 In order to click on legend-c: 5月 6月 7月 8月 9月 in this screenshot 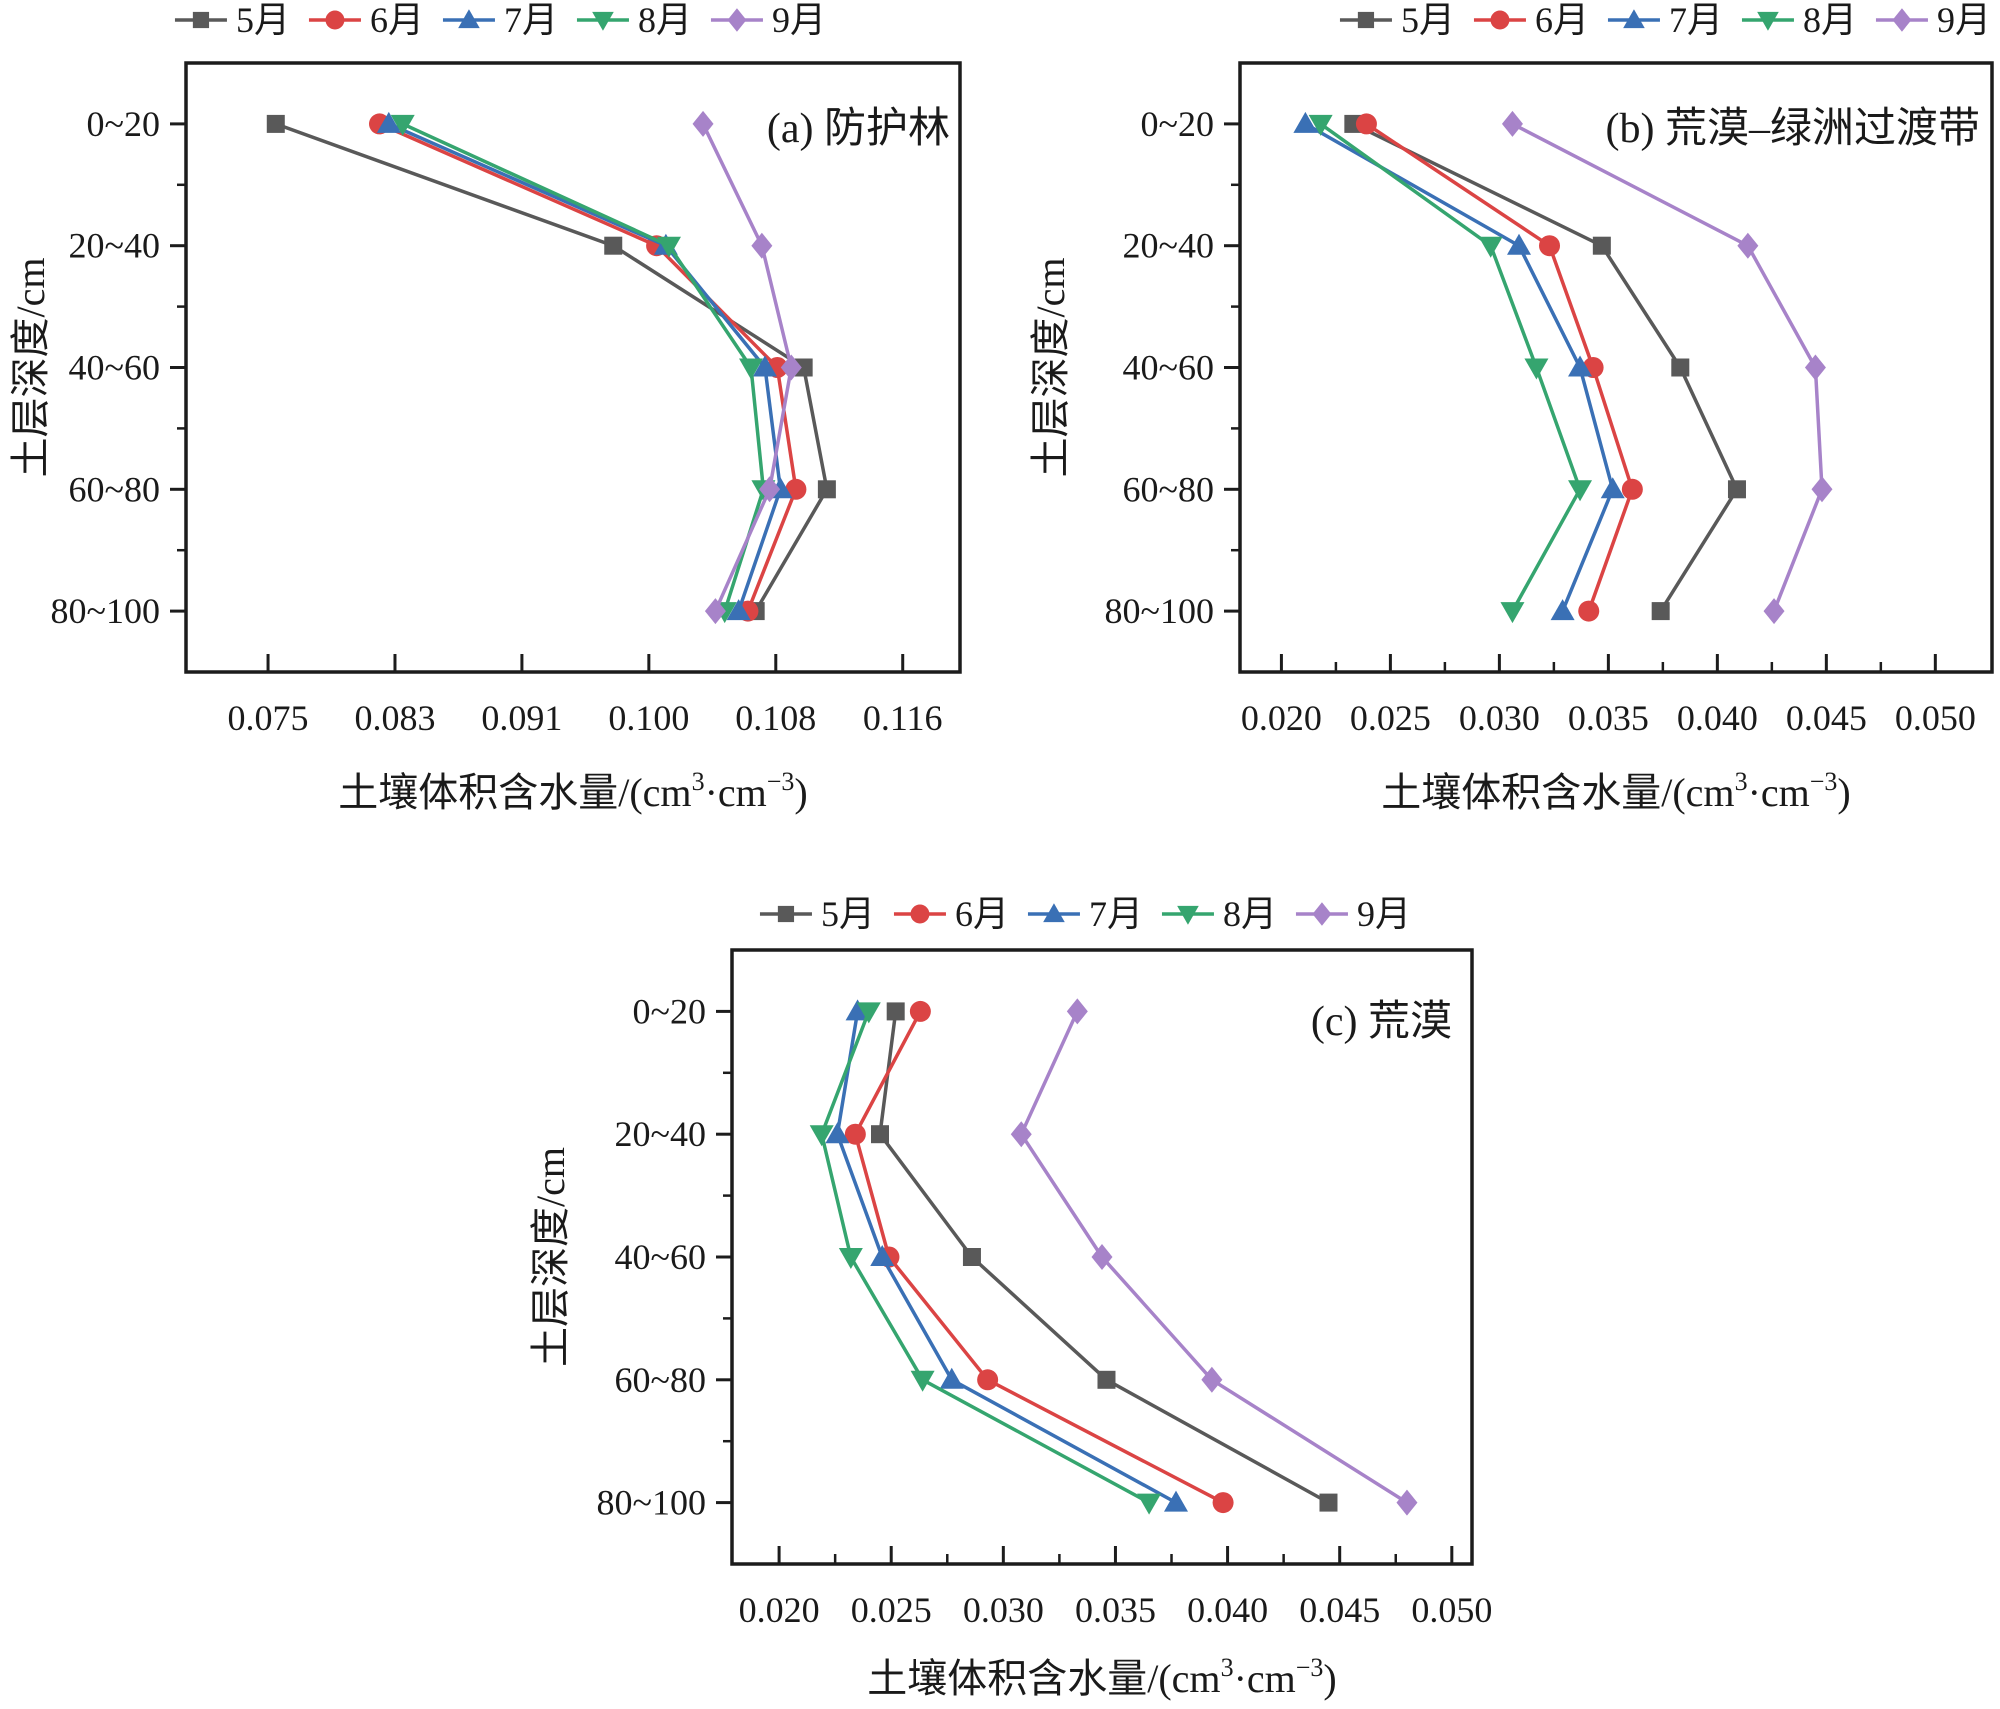, I will do `click(1085, 914)`.